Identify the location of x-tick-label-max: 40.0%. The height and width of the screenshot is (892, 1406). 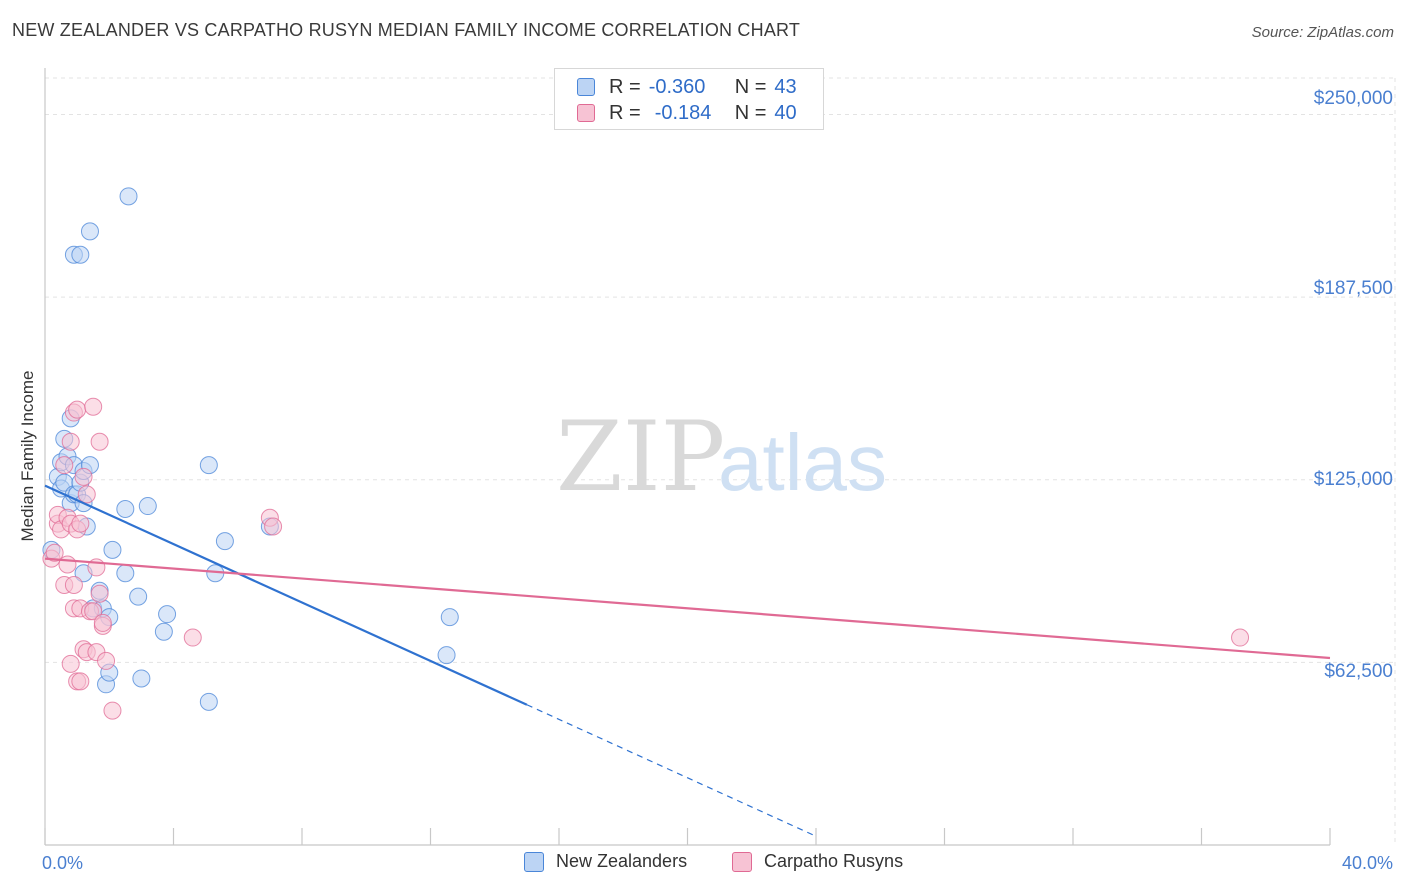
(1367, 863).